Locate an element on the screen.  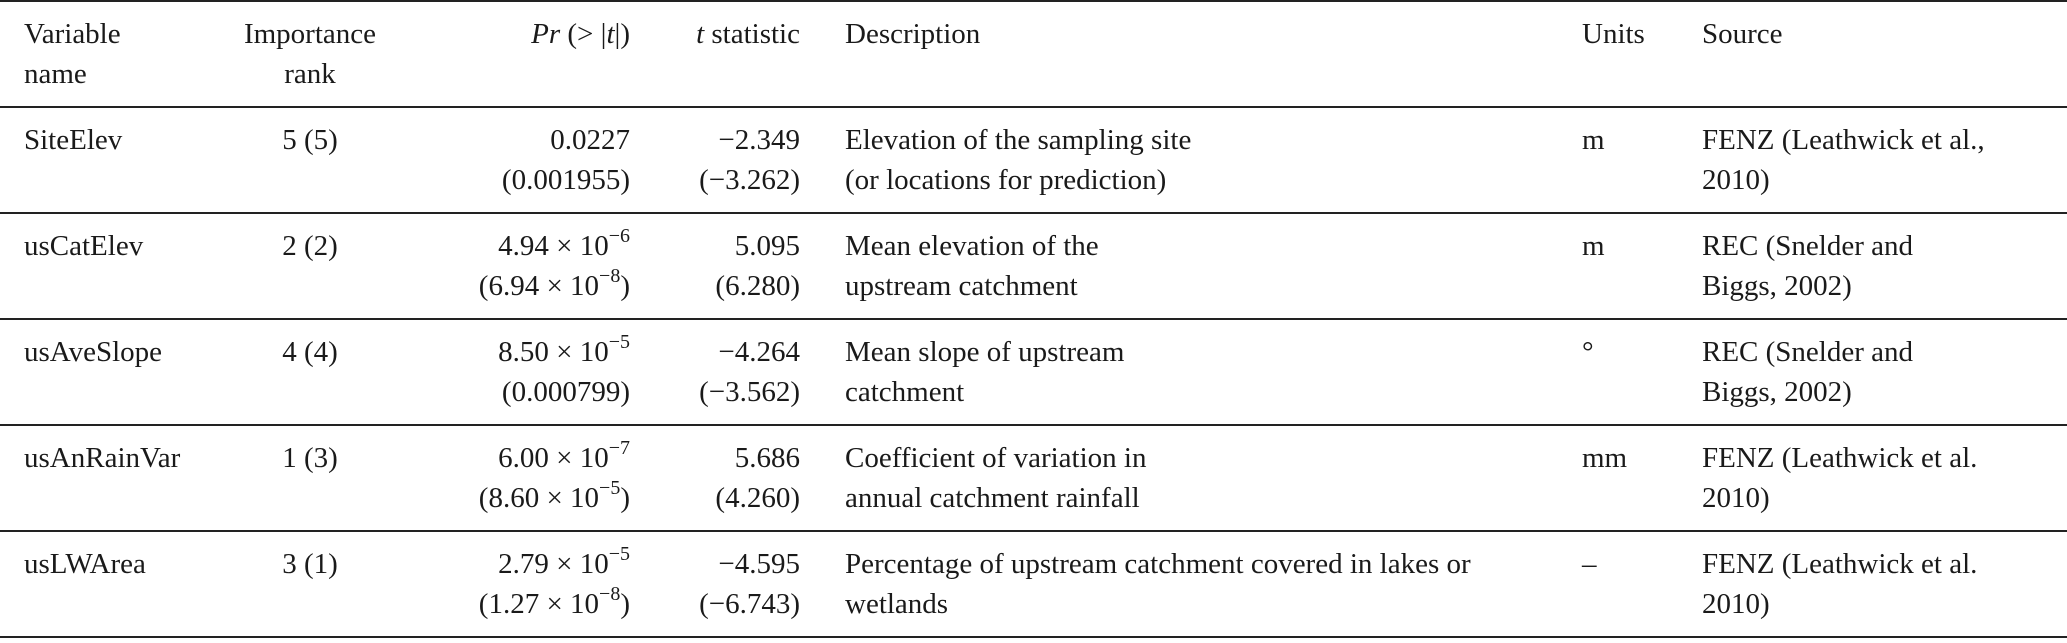
cell-variable-name: SiteElev is located at coordinates (73, 140).